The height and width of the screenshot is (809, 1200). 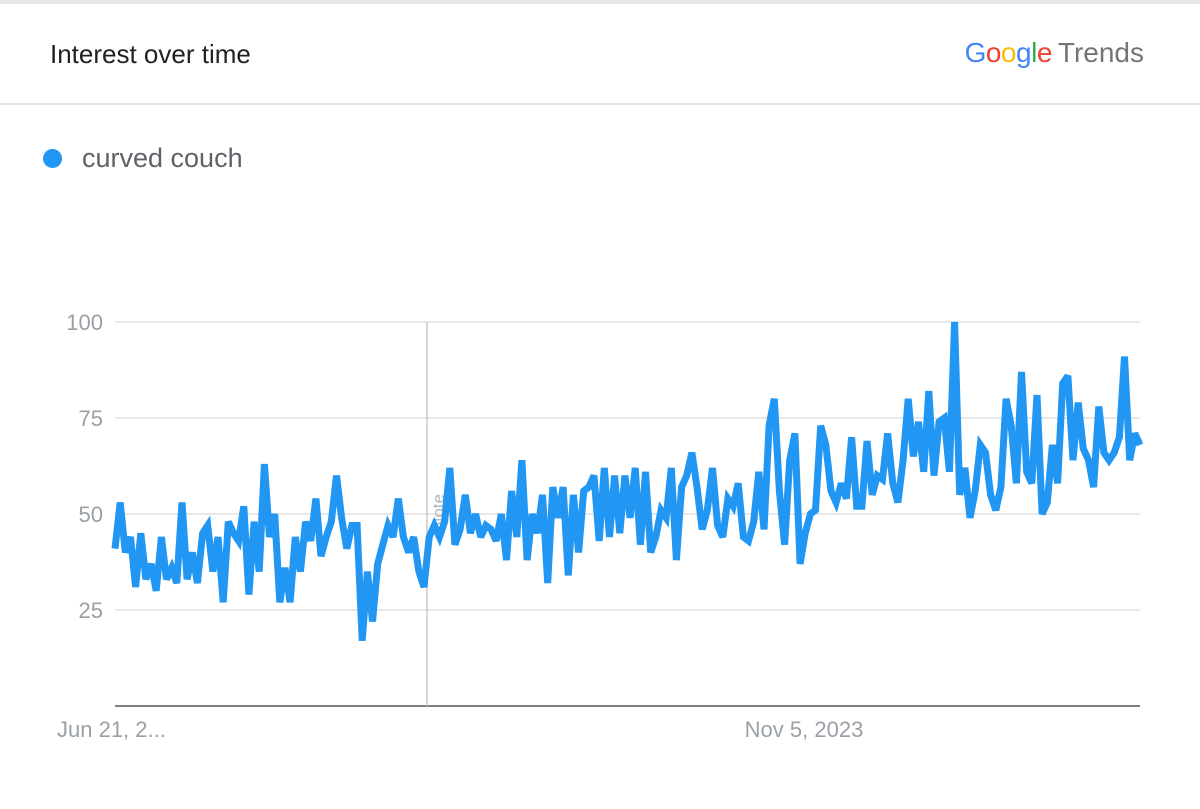 What do you see at coordinates (600, 54) in the screenshot?
I see `card-header: Interest over time Google Trends` at bounding box center [600, 54].